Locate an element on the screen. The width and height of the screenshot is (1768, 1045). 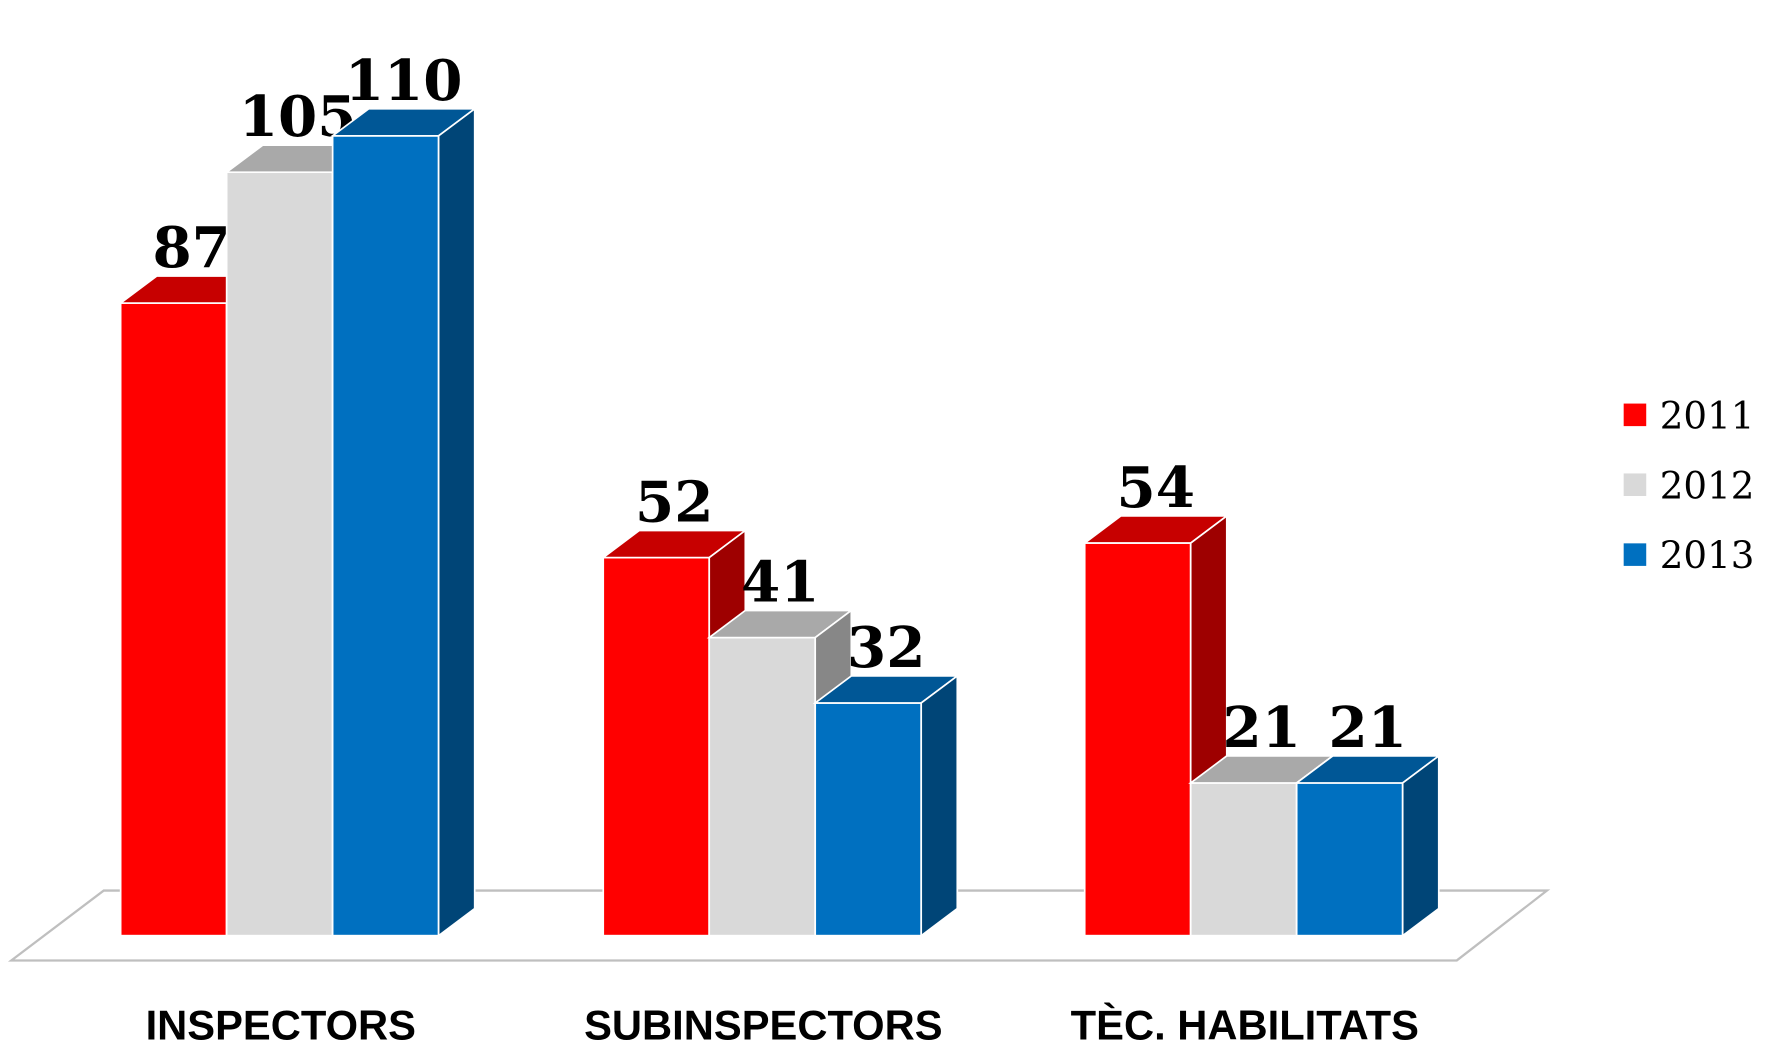
value-label: 87 is located at coordinates (191, 248).